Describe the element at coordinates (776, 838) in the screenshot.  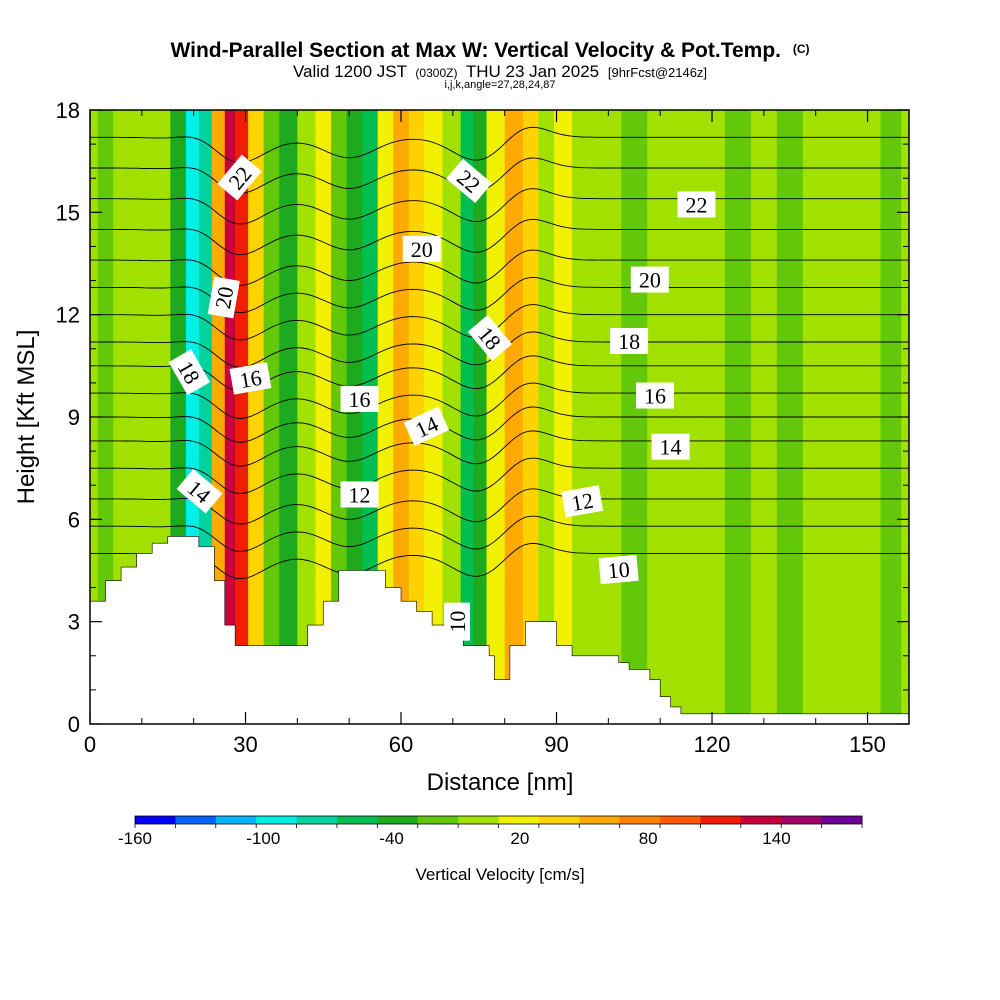
I see `colorbar-tick-label: 140` at that location.